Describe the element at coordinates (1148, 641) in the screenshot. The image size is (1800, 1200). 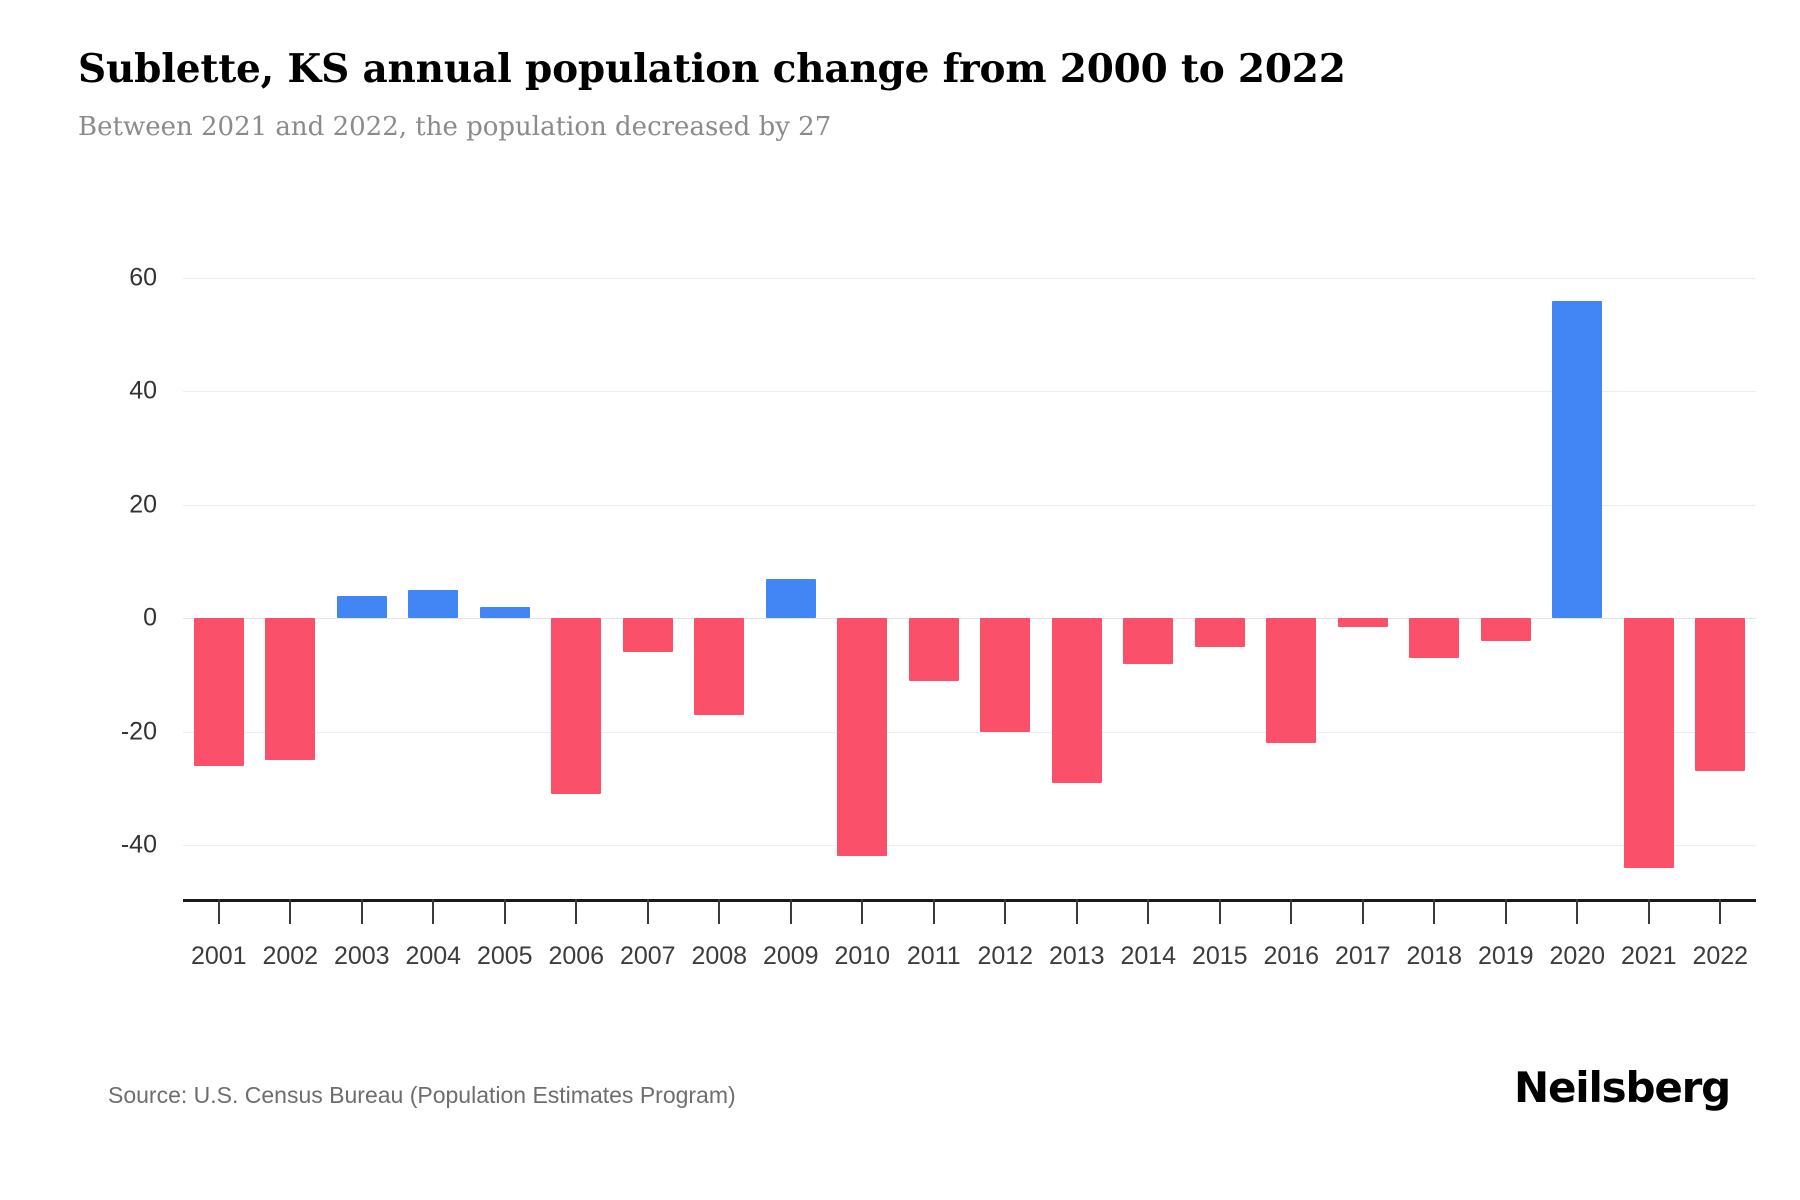
I see `bar-2014` at that location.